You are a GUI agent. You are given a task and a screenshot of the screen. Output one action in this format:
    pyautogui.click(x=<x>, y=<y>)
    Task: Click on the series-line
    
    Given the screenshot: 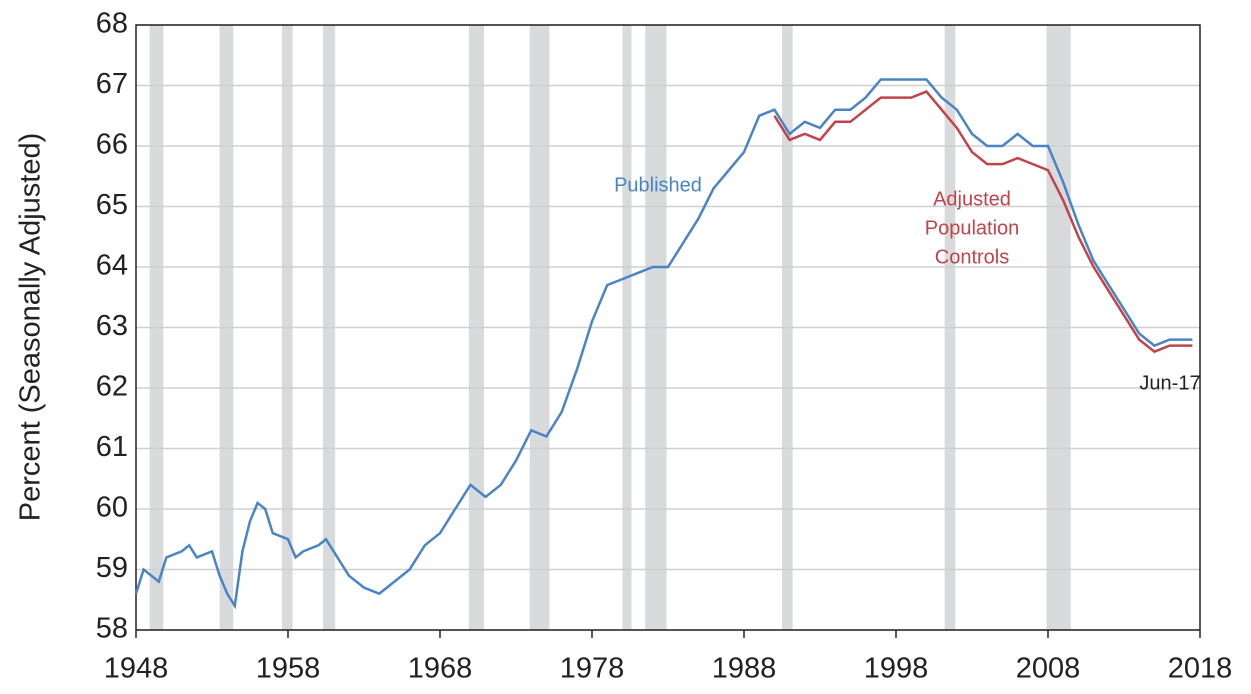 What is the action you would take?
    pyautogui.click(x=983, y=222)
    